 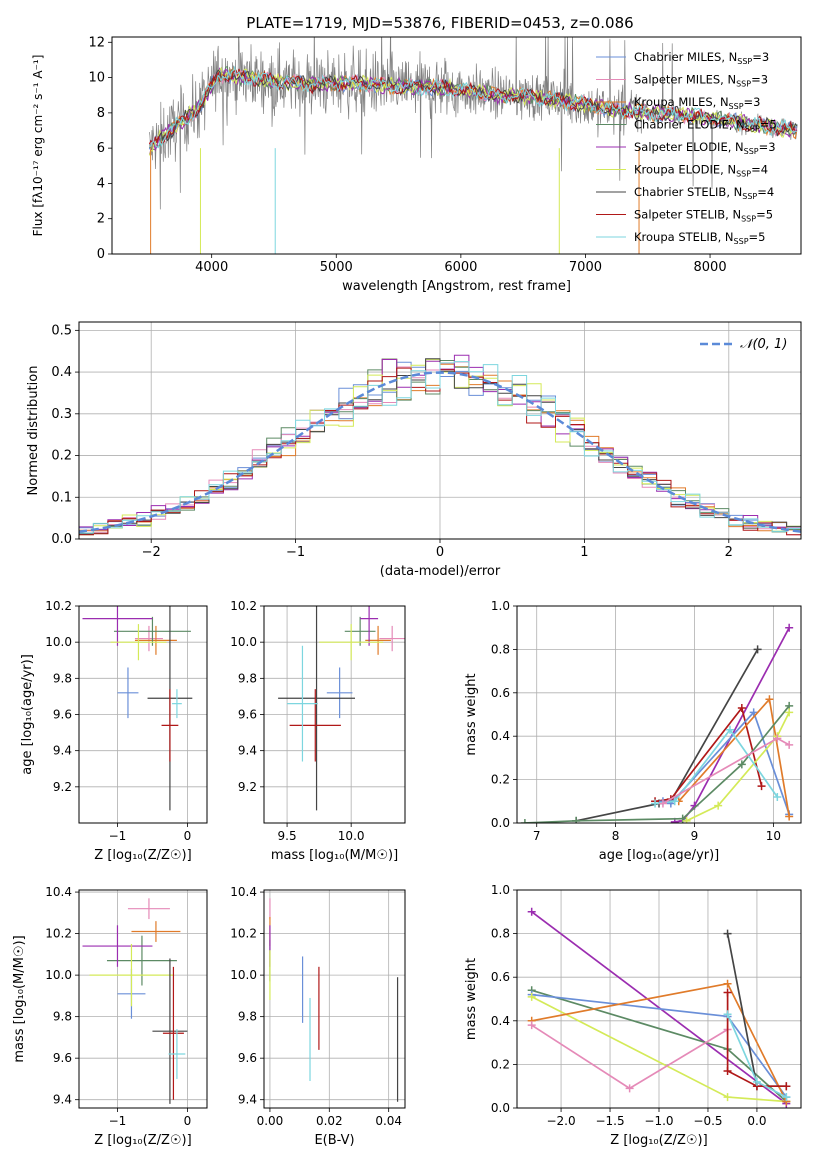 What do you see at coordinates (101, 254) in the screenshot?
I see `y-tick-label: 0` at bounding box center [101, 254].